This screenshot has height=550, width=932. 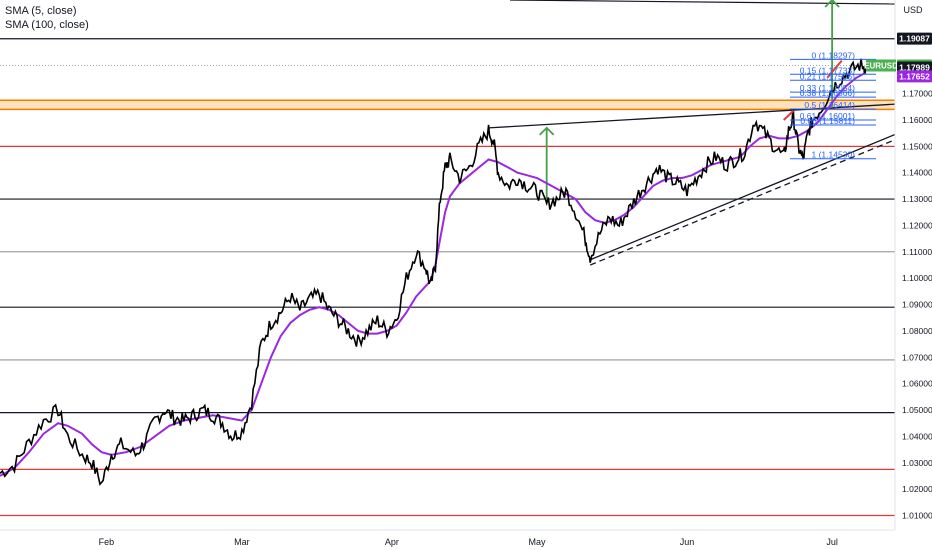 What do you see at coordinates (917, 120) in the screenshot?
I see `y-tick-label: 1.16000` at bounding box center [917, 120].